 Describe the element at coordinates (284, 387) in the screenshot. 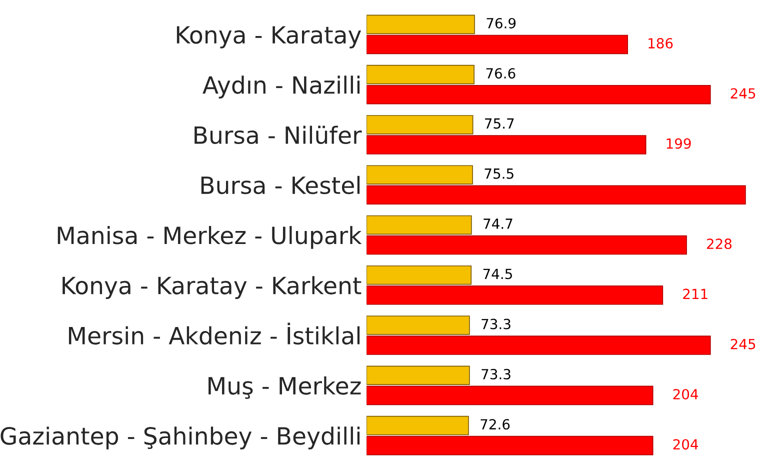

I see `y-tick-label: Muş - Merkez` at that location.